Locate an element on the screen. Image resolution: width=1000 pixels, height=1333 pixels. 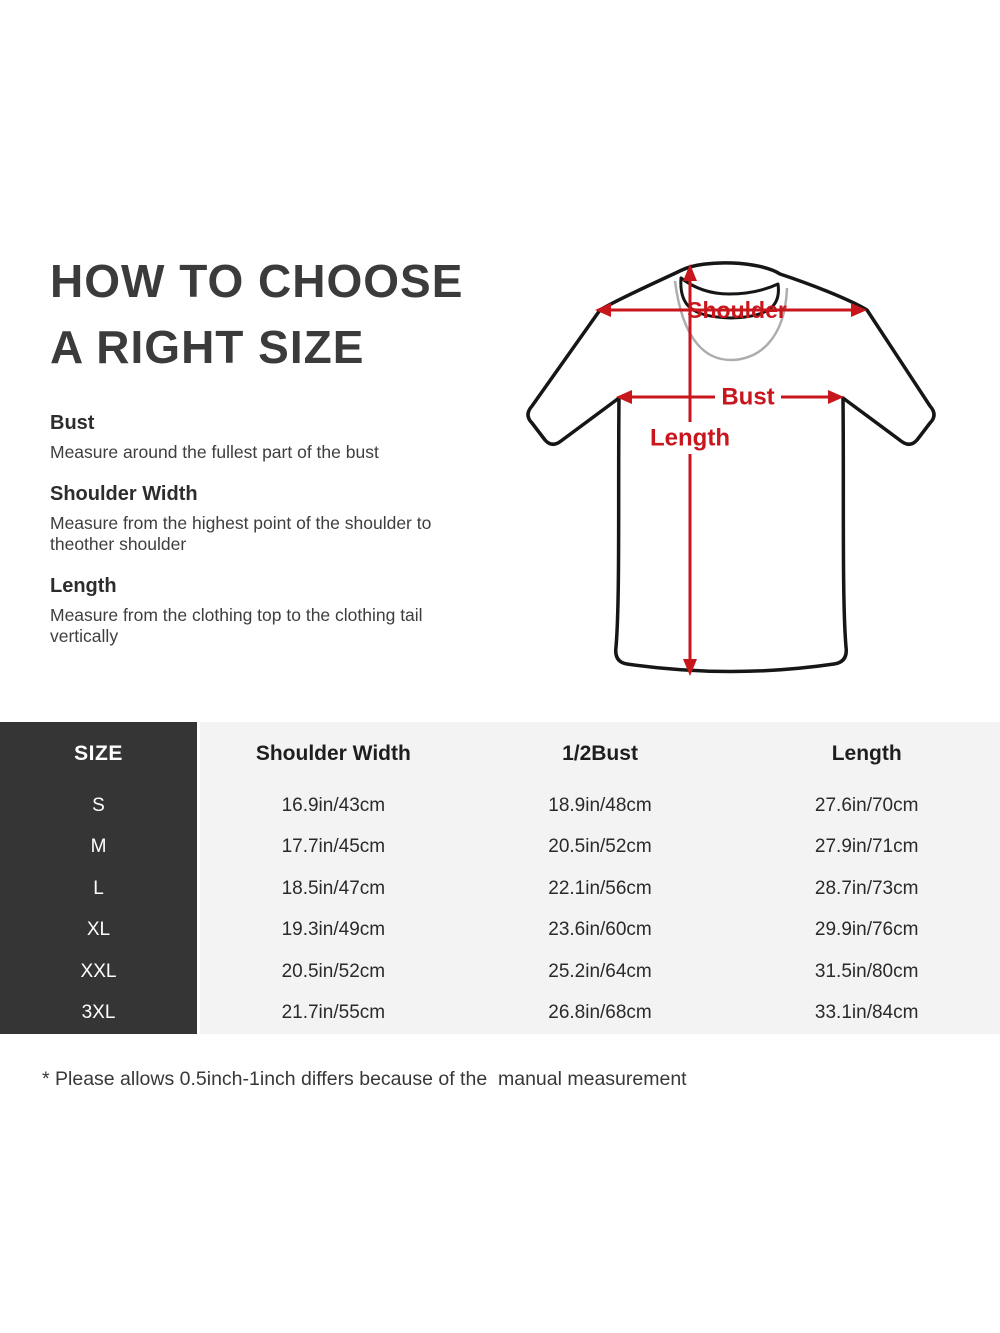
table-row-xxl: 20.5in/52cm 25.2in/64cm 31.5in/80cm is located at coordinates (600, 972).